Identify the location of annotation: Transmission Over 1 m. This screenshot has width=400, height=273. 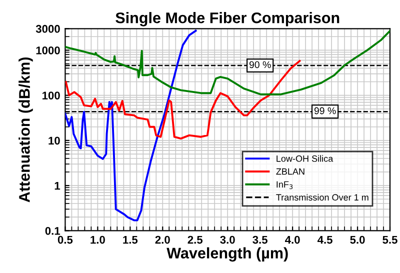
(322, 197).